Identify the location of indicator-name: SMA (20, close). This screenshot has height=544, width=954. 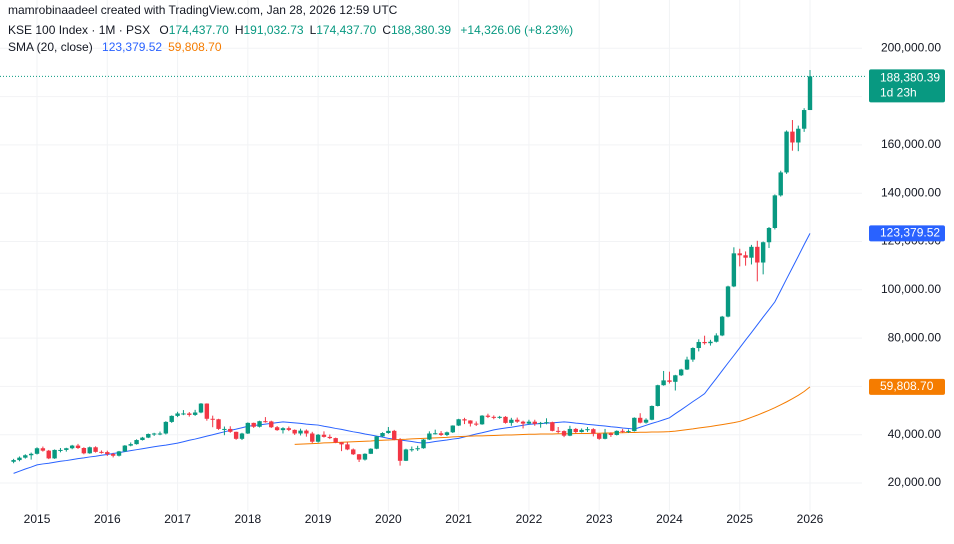
(50, 47).